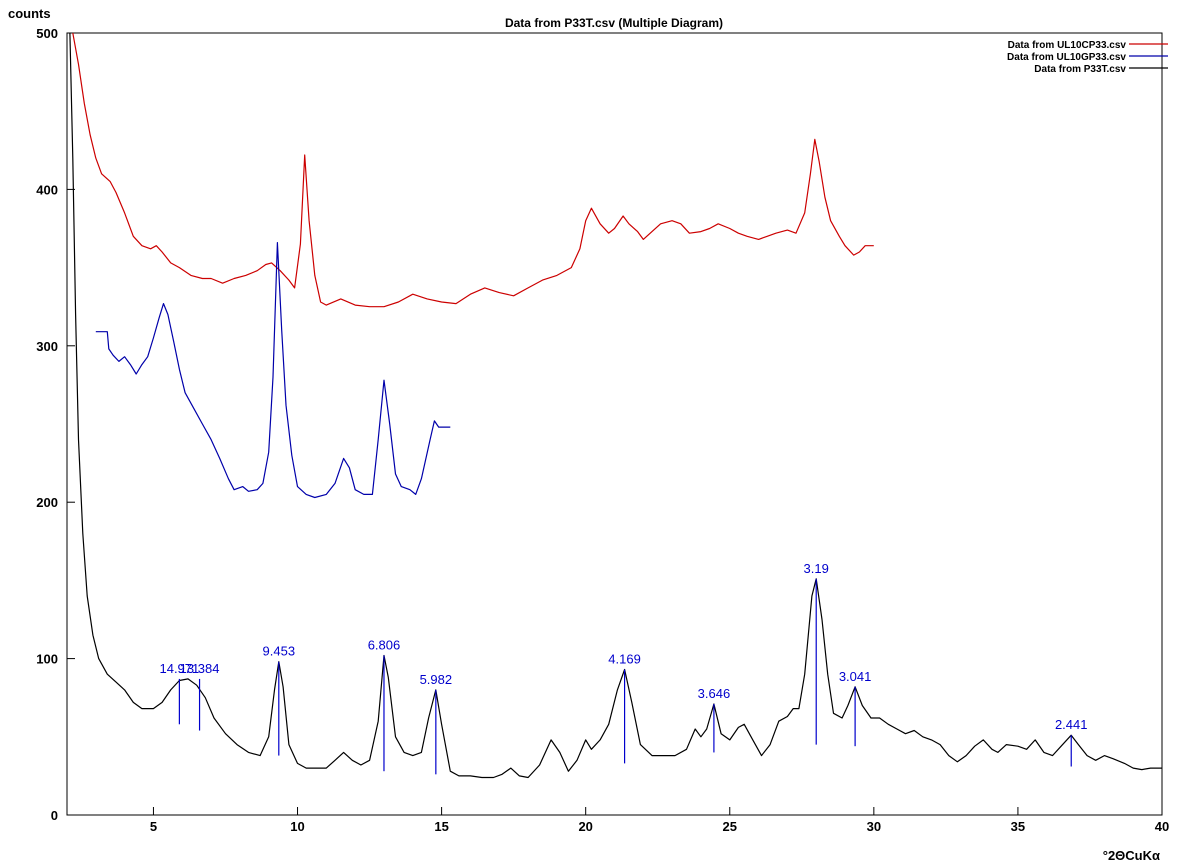 The width and height of the screenshot is (1180, 868). What do you see at coordinates (1067, 45) in the screenshot?
I see `legend-label: Data from UL10CP33.csv` at bounding box center [1067, 45].